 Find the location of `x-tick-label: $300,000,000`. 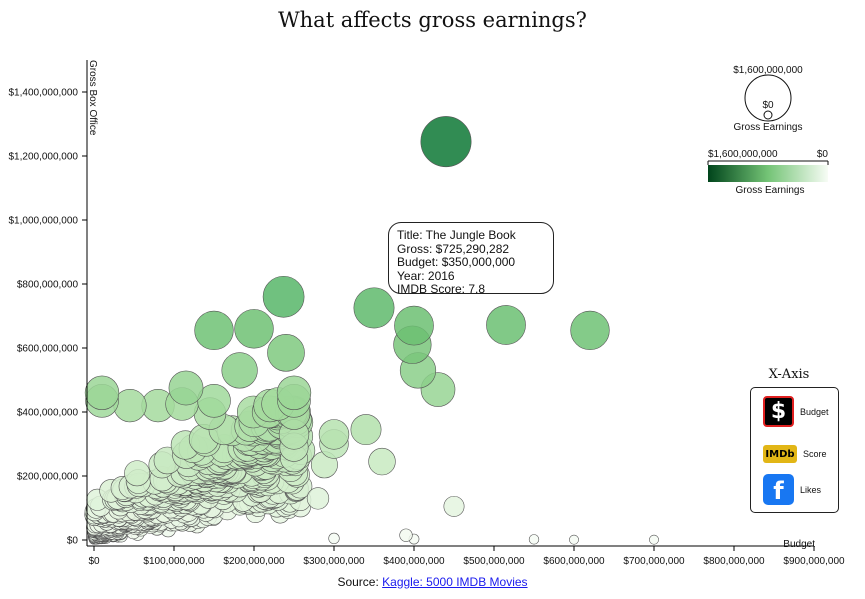

x-tick-label: $300,000,000 is located at coordinates (334, 561).